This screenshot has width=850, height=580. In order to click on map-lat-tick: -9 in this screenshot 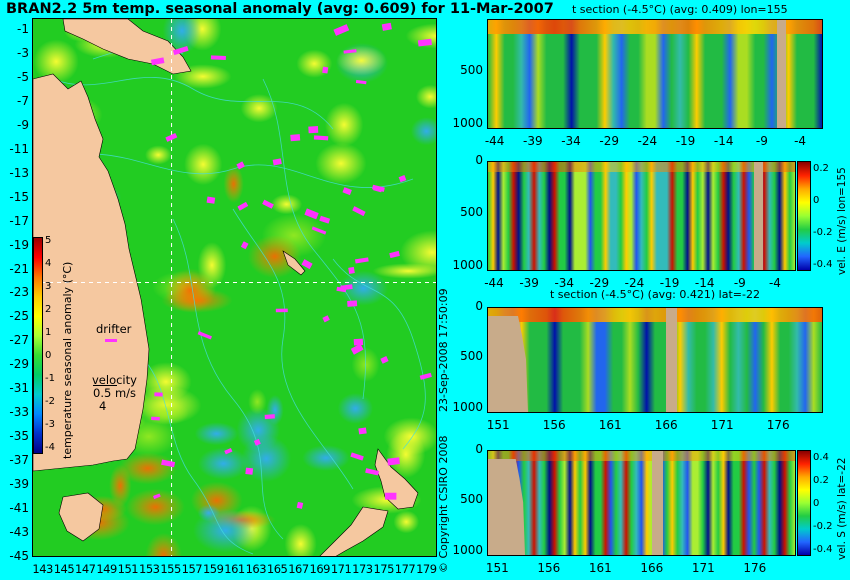, I will do `click(23, 124)`.